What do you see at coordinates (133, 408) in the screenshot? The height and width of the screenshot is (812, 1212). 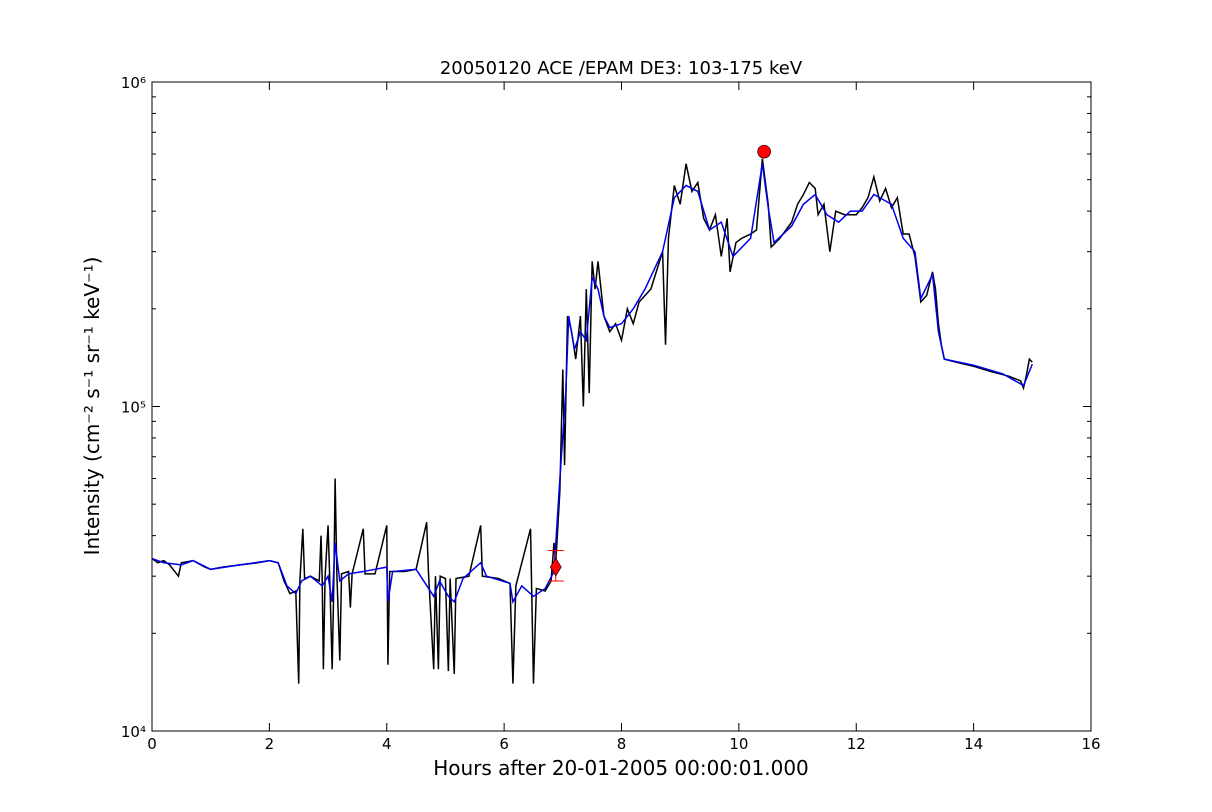 I see `y-tick-label: 10⁵` at bounding box center [133, 408].